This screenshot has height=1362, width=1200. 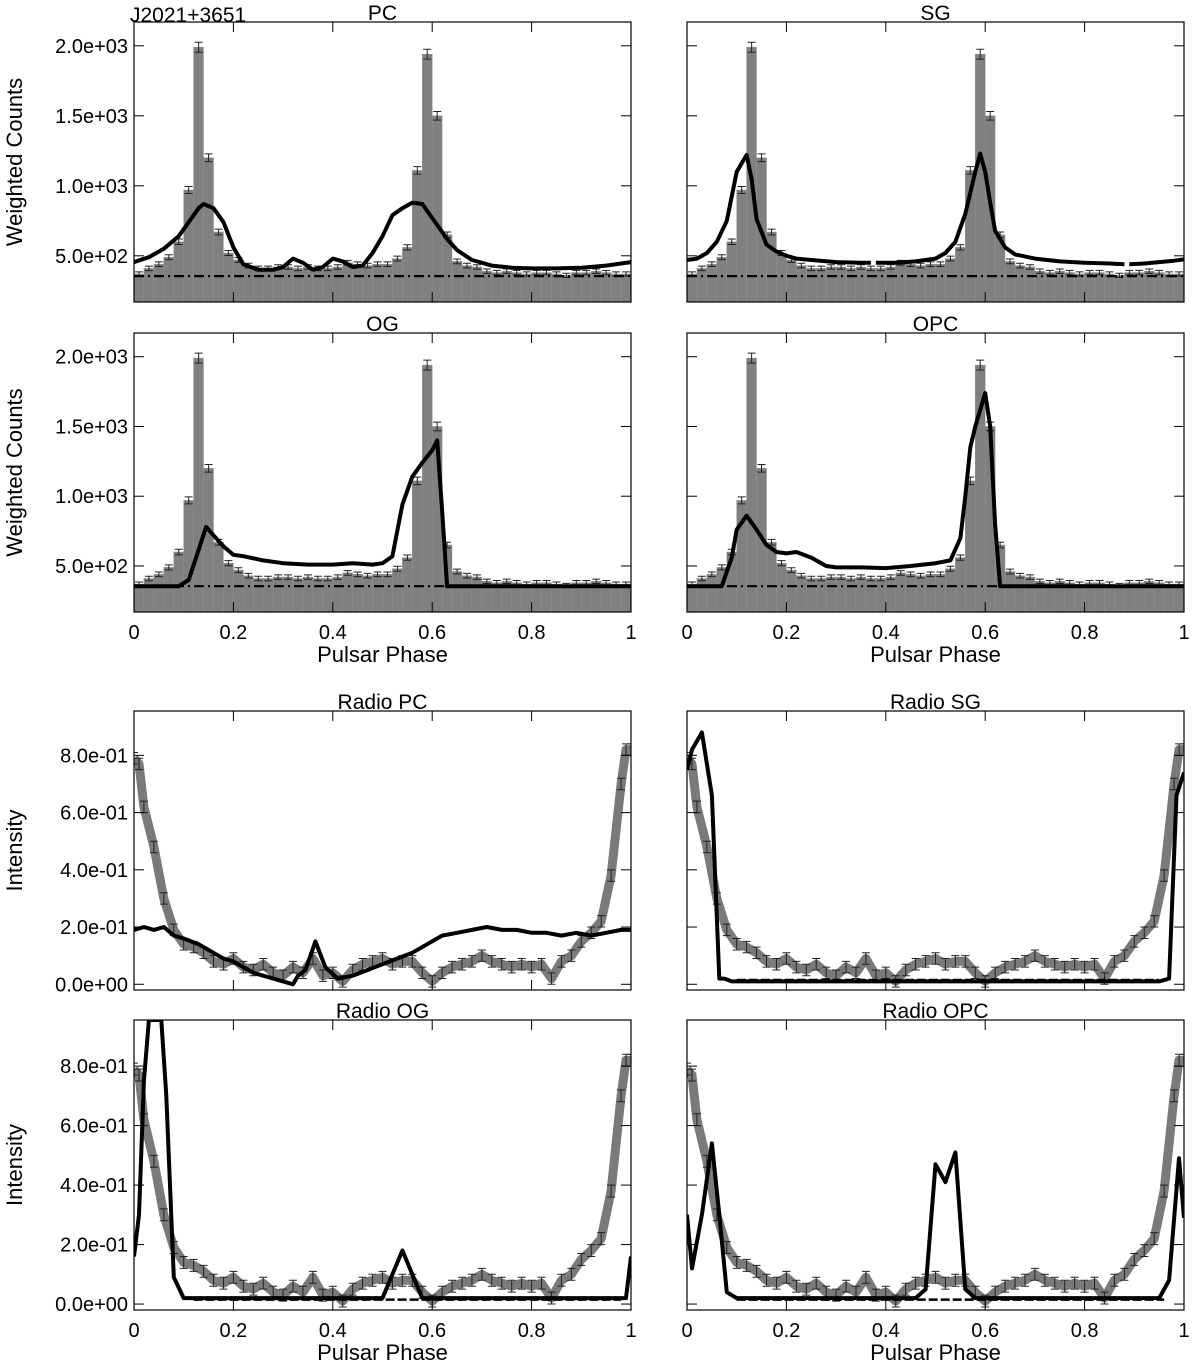 I want to click on y-tick-label: 2.0e+03, so click(x=91, y=47).